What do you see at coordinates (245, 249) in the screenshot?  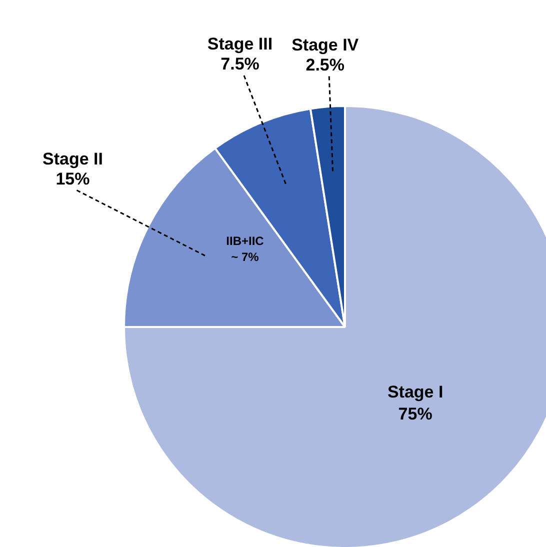 I see `text: IIB+IIC ~ 7%` at bounding box center [245, 249].